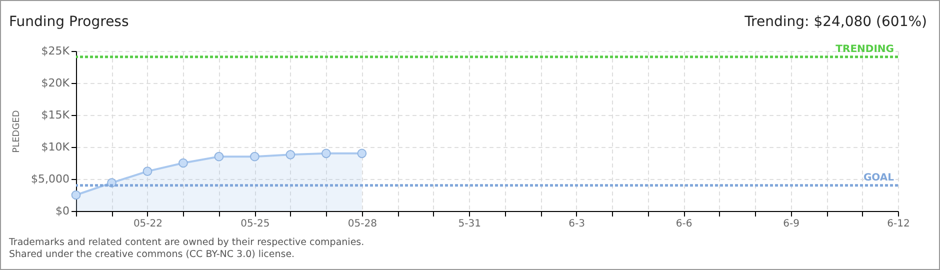  What do you see at coordinates (55, 83) in the screenshot?
I see `y-tick-label: $20K` at bounding box center [55, 83].